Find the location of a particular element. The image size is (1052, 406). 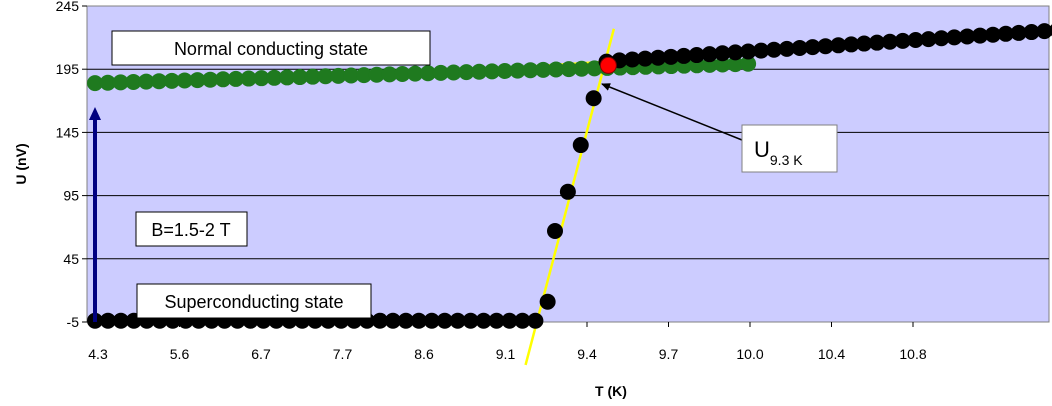

x-tick-label: 5.6 is located at coordinates (180, 354).